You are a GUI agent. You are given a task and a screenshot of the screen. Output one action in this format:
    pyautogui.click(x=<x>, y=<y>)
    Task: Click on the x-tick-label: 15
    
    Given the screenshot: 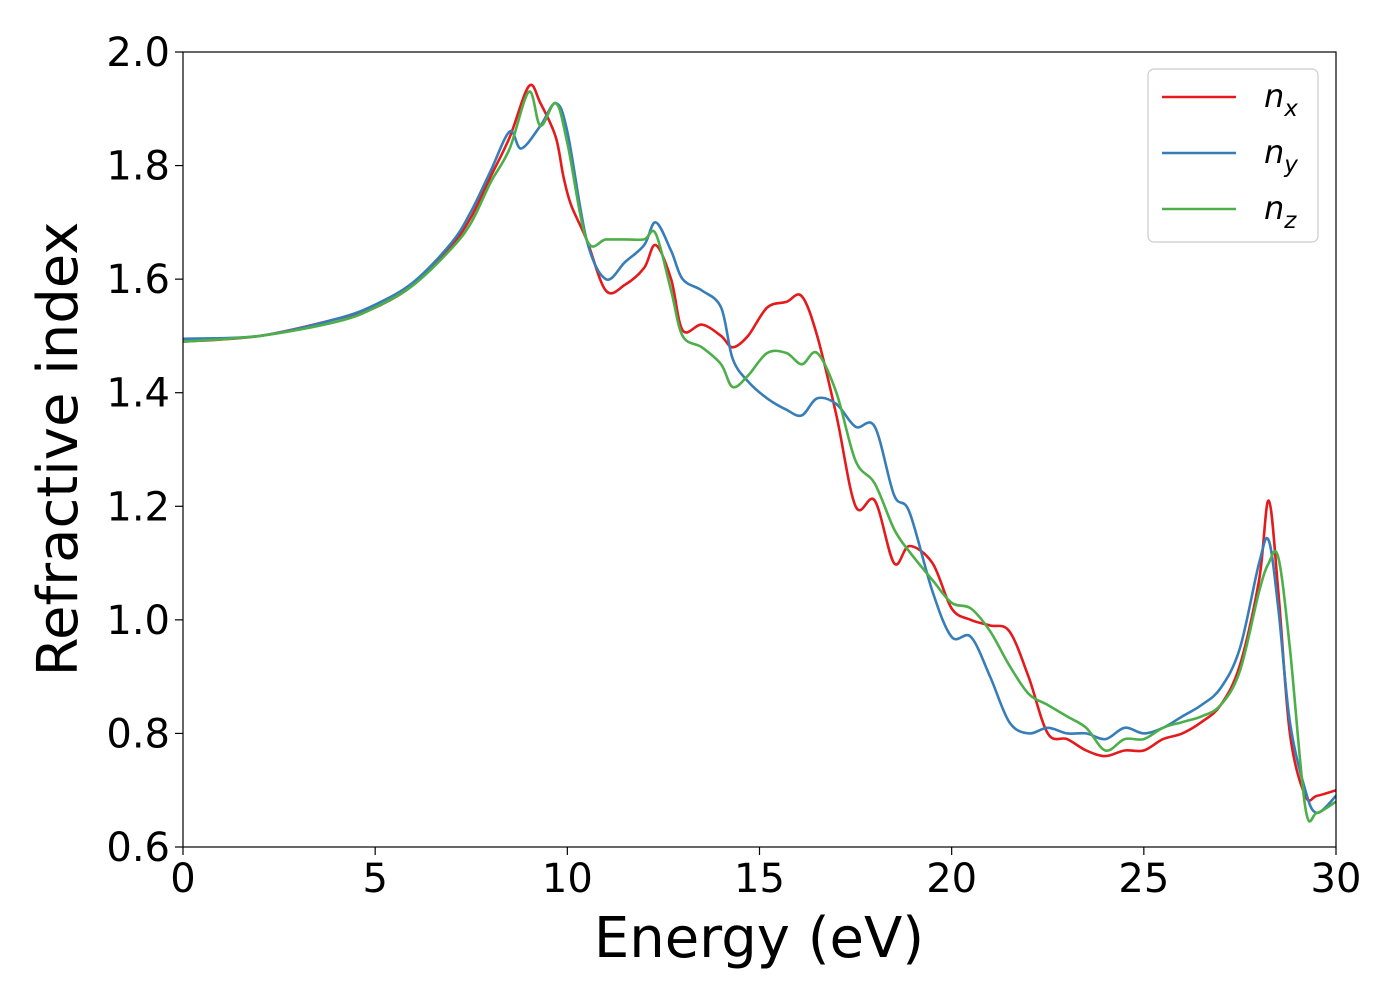 What is the action you would take?
    pyautogui.click(x=759, y=879)
    